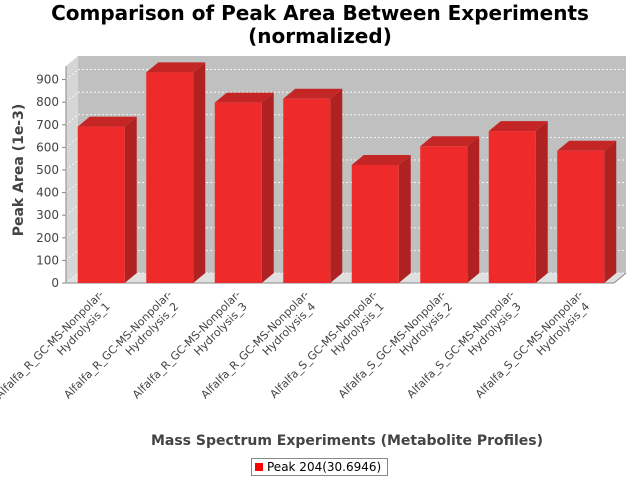 The width and height of the screenshot is (640, 480). What do you see at coordinates (19, 170) in the screenshot?
I see `y-axis-label: Peak Area (1e-3)` at bounding box center [19, 170].